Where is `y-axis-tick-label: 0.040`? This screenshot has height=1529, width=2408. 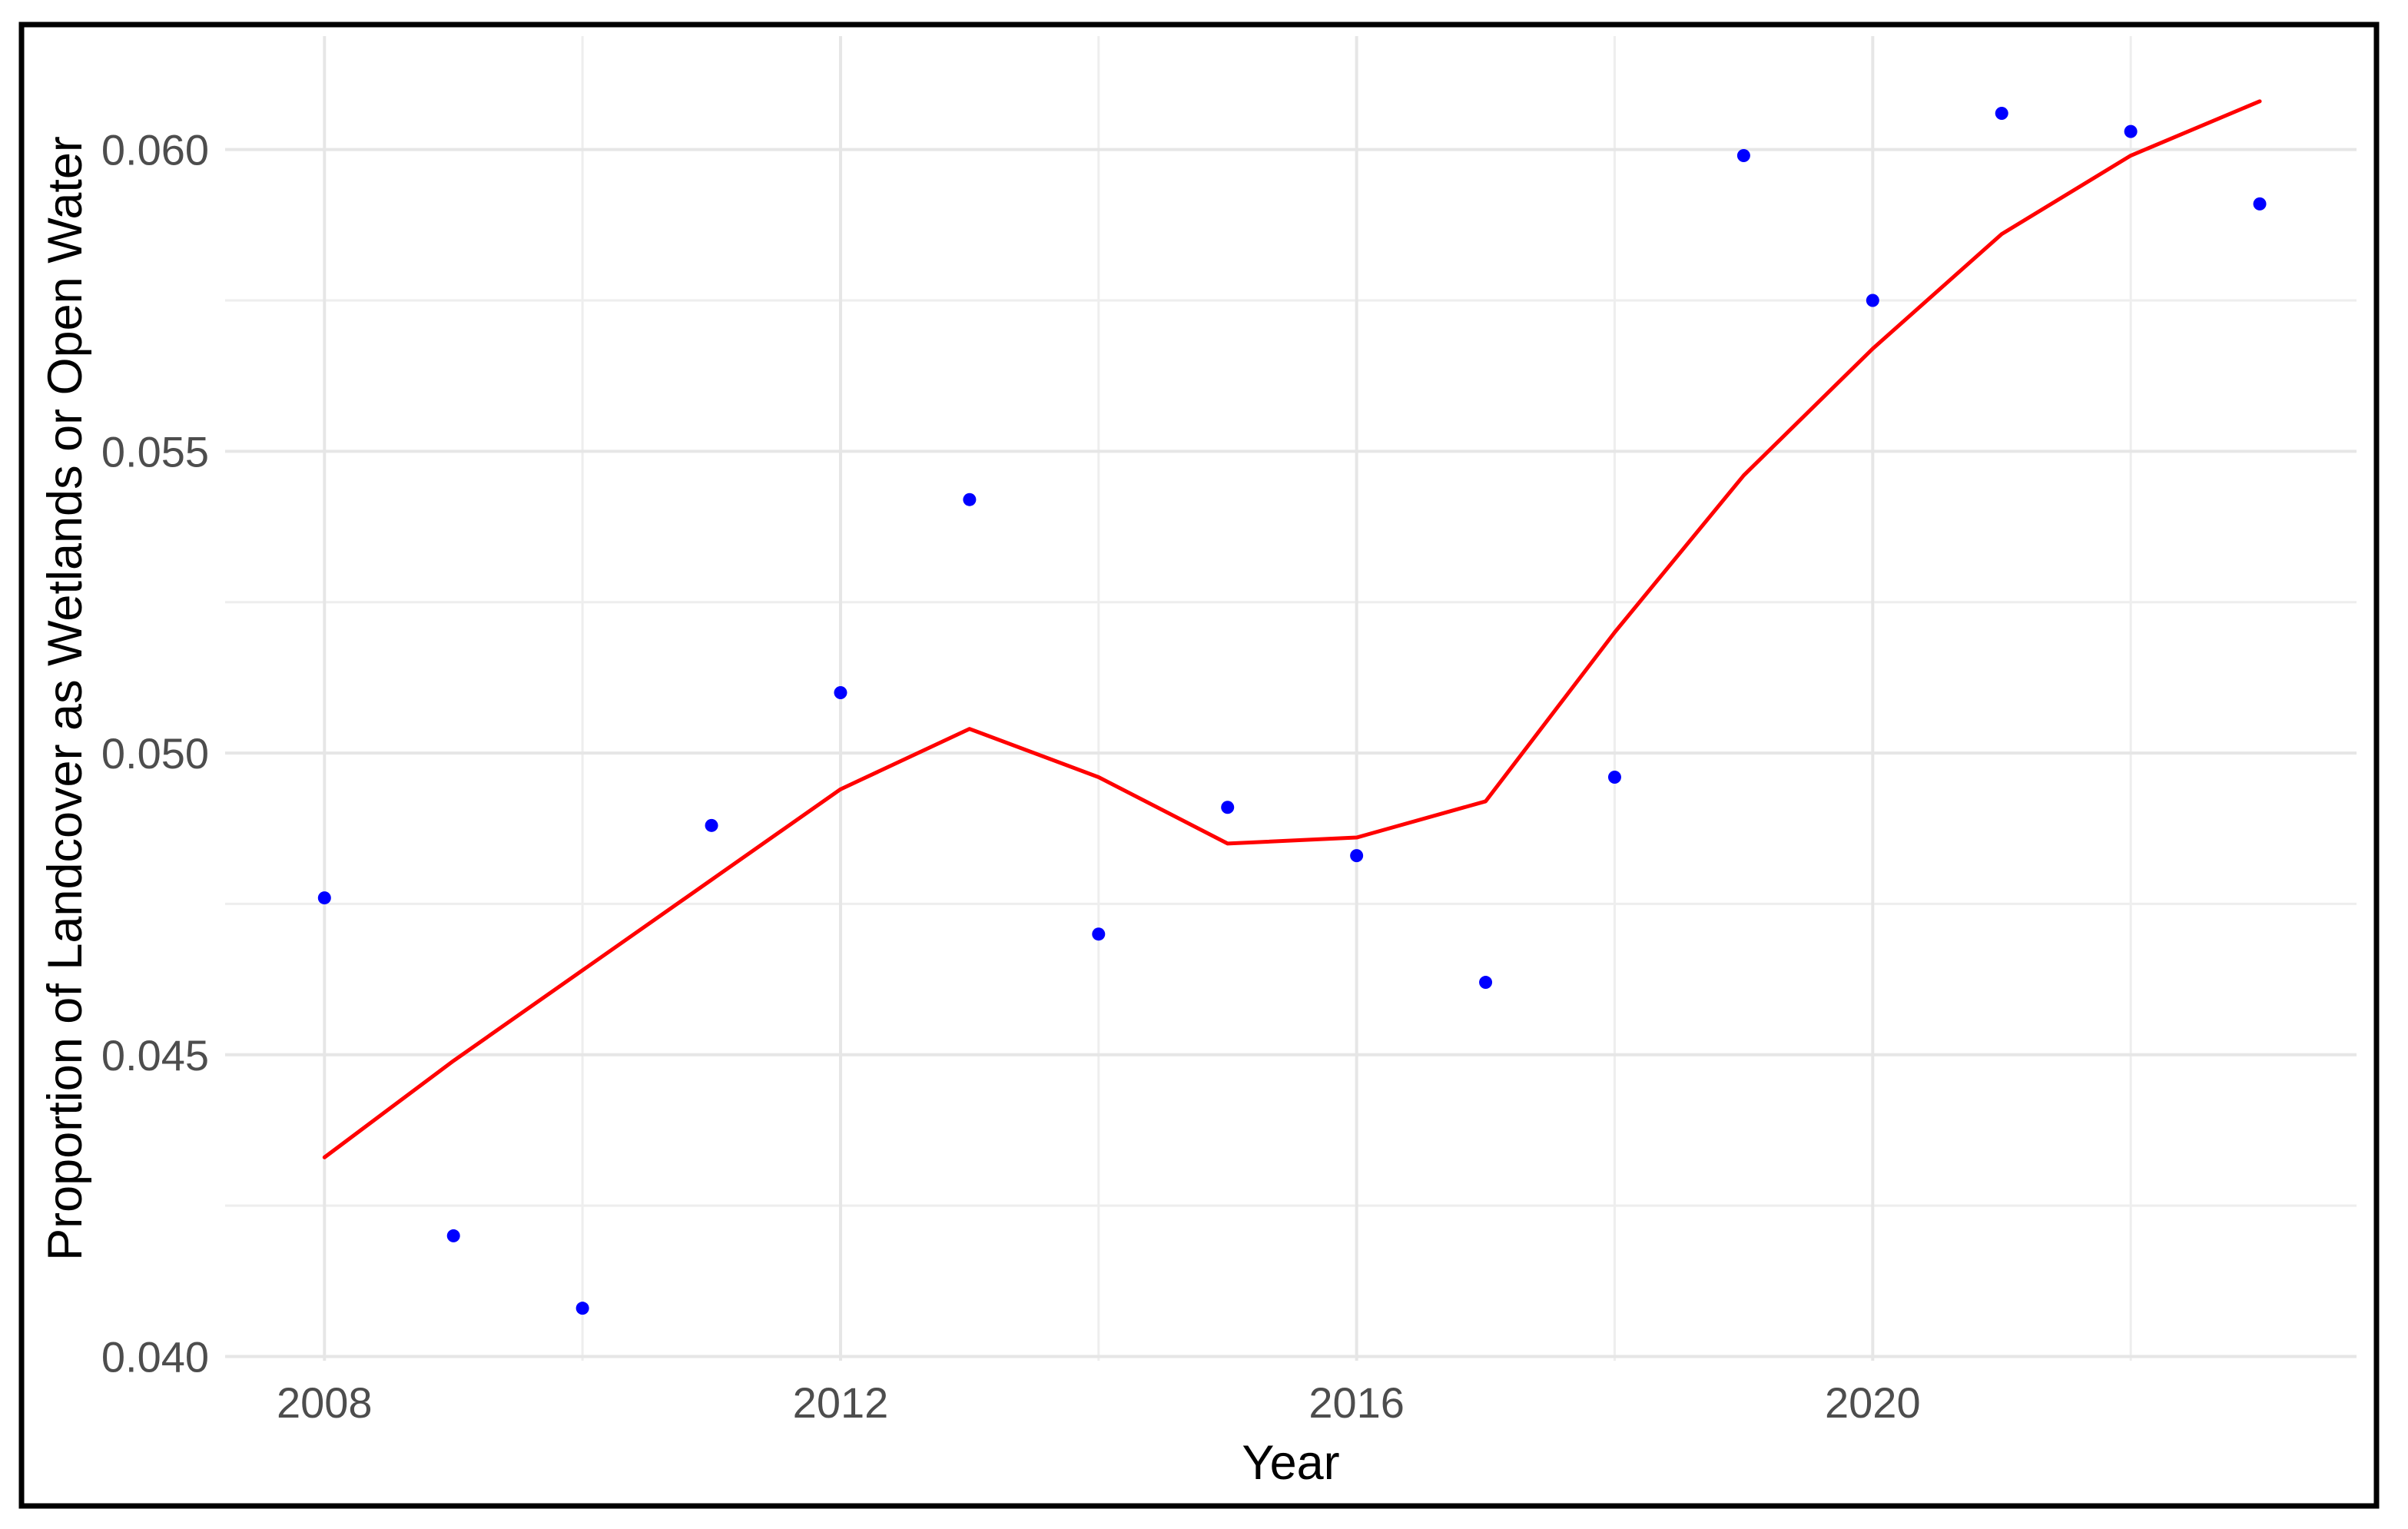
y-axis-tick-label: 0.040 is located at coordinates (155, 1357).